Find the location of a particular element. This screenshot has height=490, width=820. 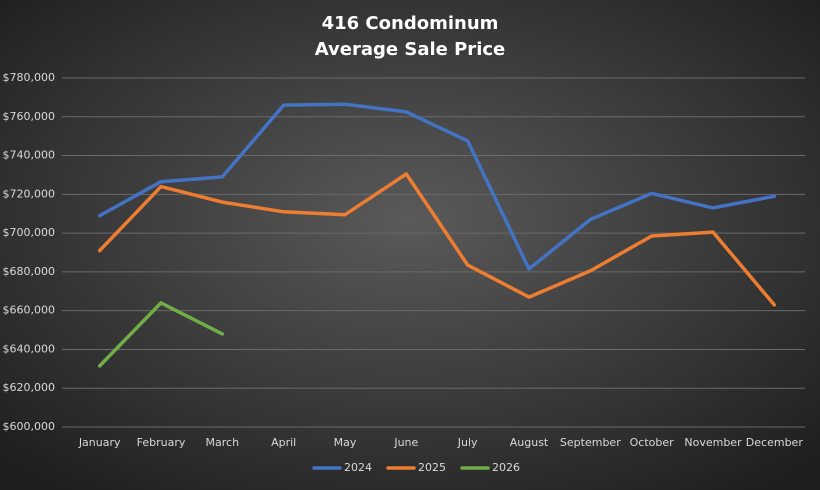

legend: 2024 2025 2026 is located at coordinates (416, 467).